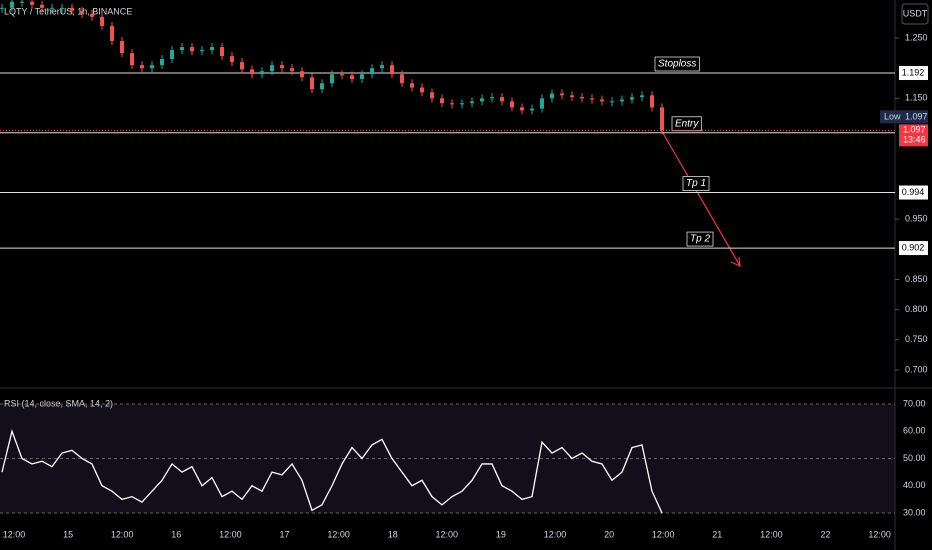 The height and width of the screenshot is (550, 932). What do you see at coordinates (916, 339) in the screenshot?
I see `price-tick-label: 0.750` at bounding box center [916, 339].